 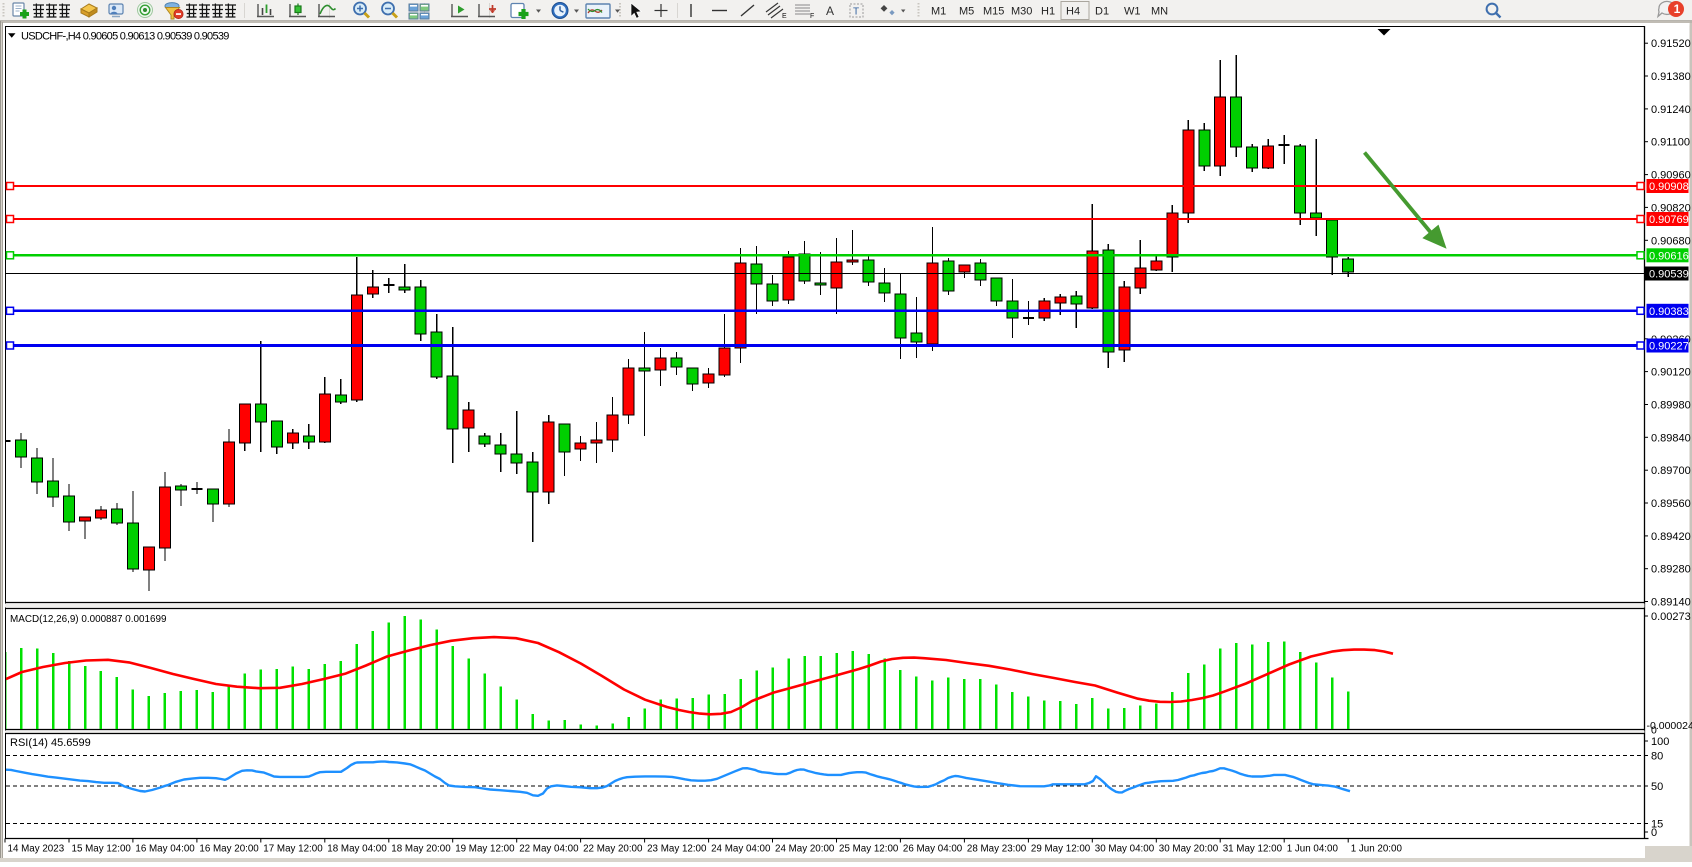 What do you see at coordinates (1021, 12) in the screenshot?
I see `svg-text: M30` at bounding box center [1021, 12].